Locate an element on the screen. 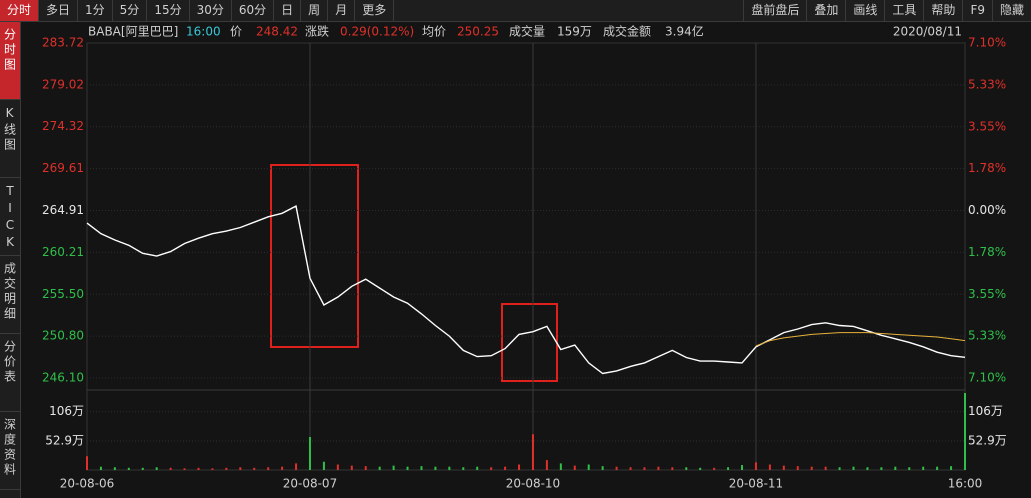  y-tick-label: 274.32 is located at coordinates (63, 126).